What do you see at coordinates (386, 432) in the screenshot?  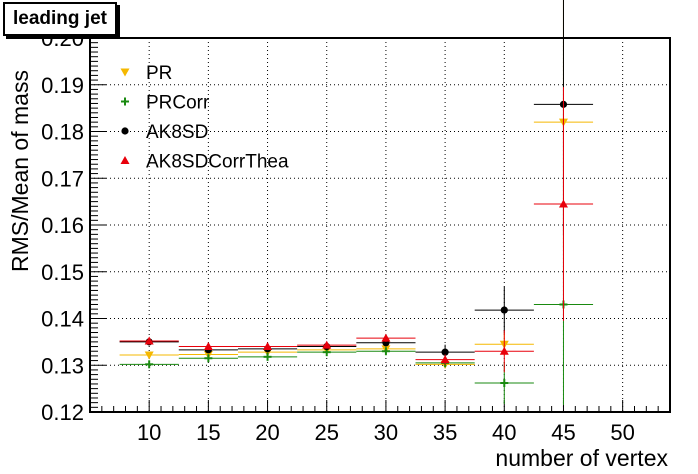 I see `x-tick-label: 30` at bounding box center [386, 432].